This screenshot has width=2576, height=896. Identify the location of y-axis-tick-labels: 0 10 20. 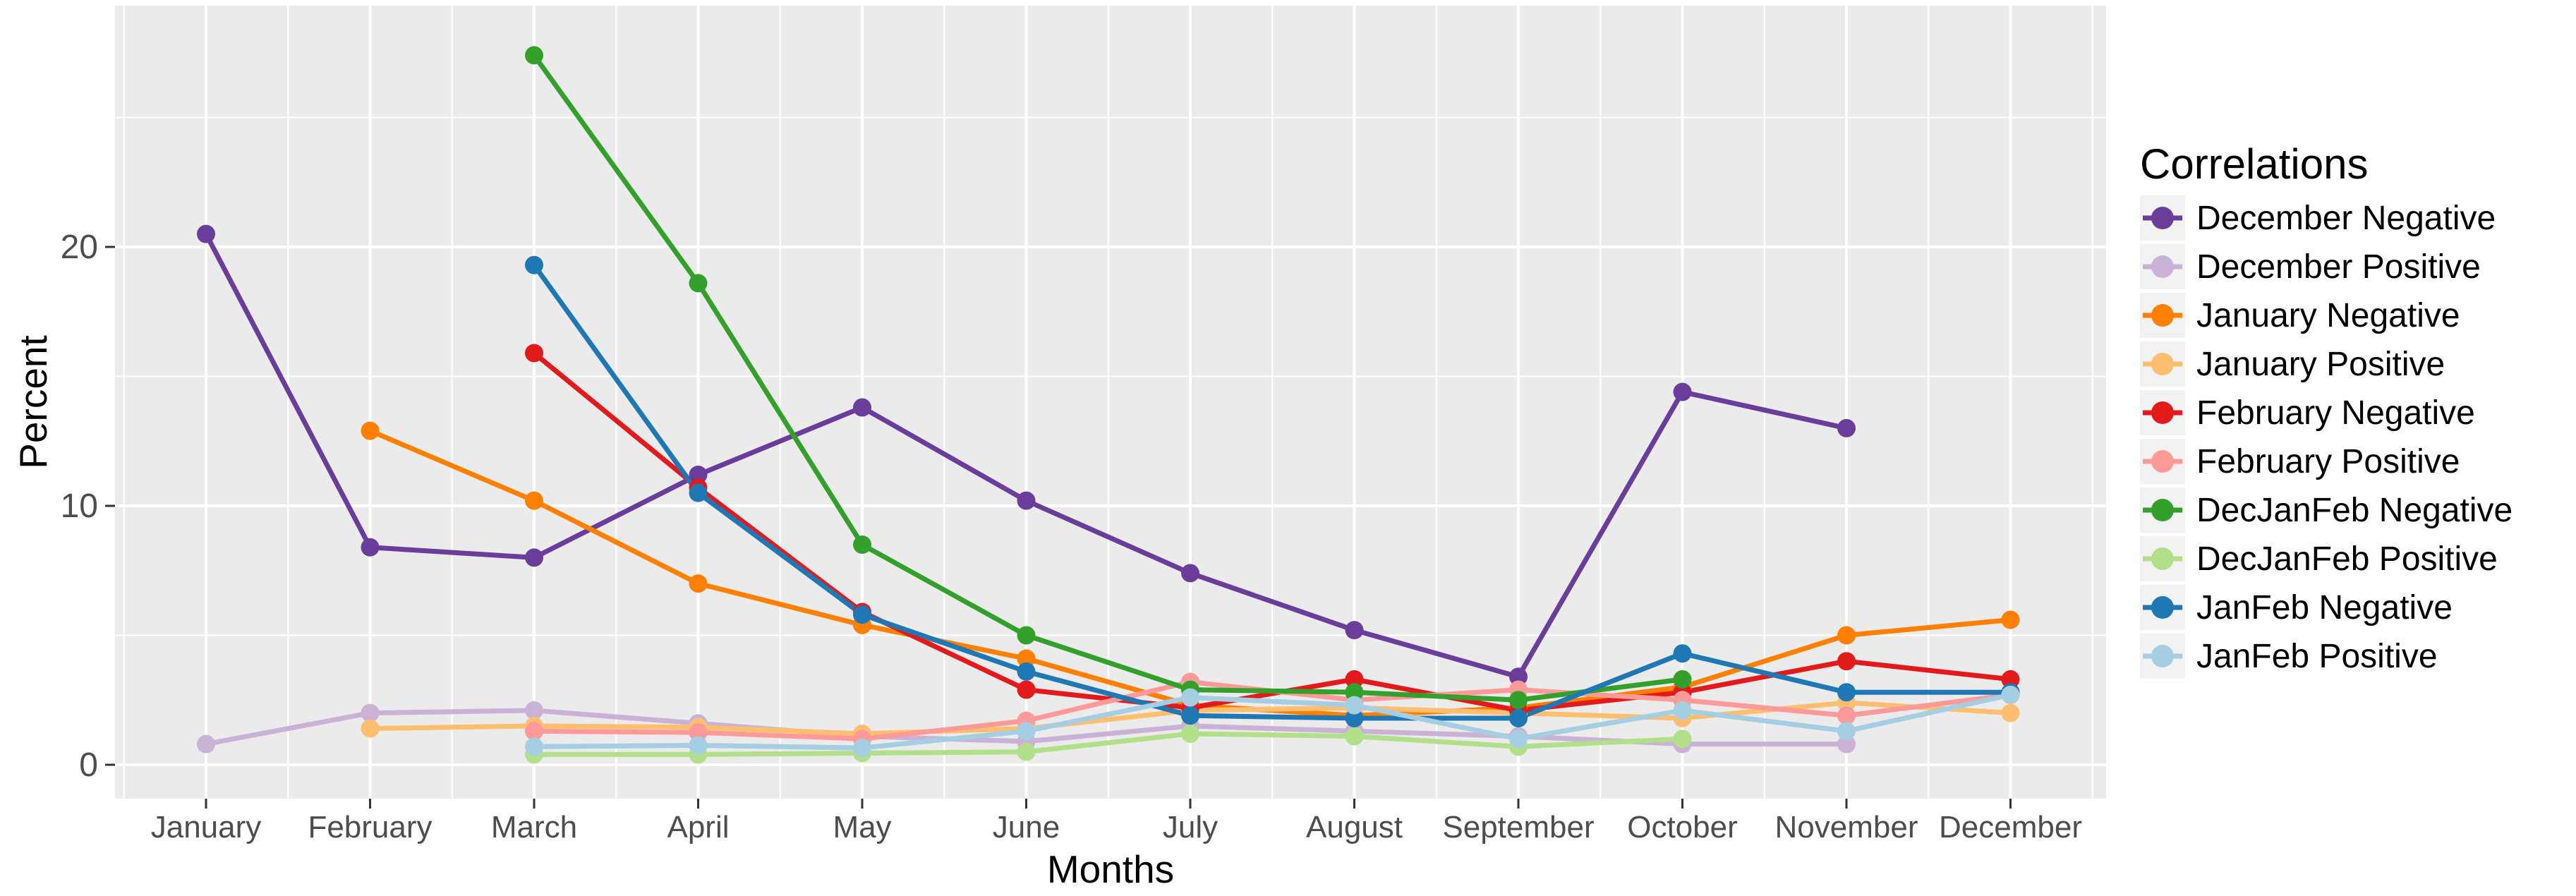
(80, 506).